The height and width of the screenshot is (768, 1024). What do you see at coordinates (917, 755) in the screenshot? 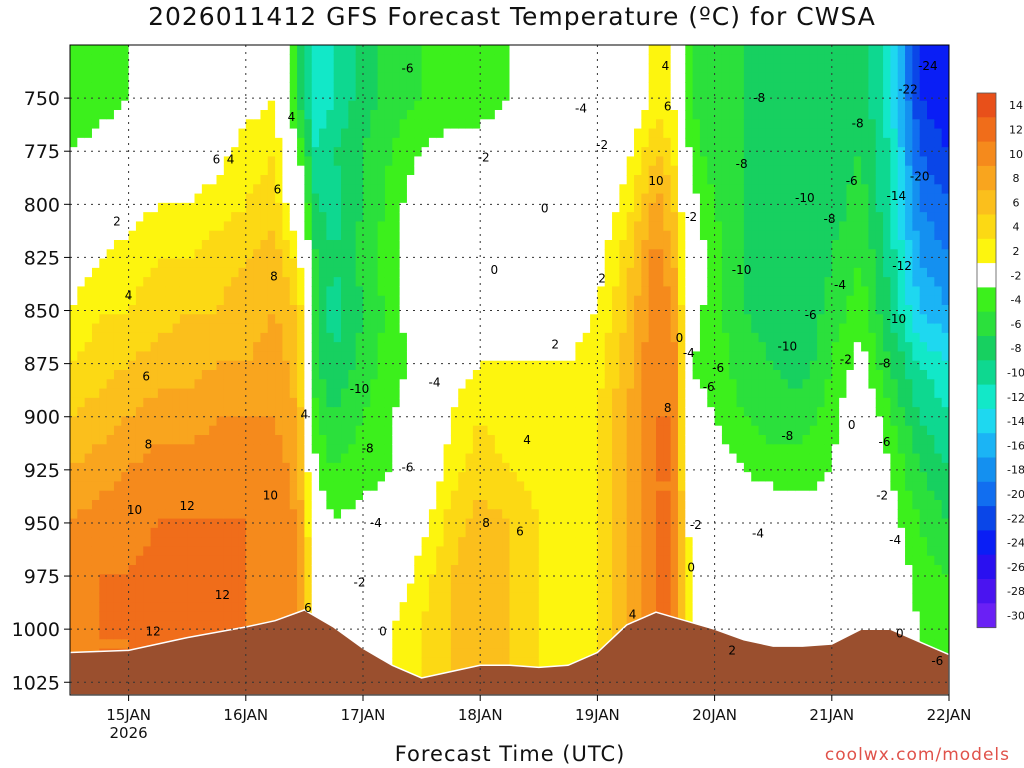
I see `credit-link: coolwx.com/models` at bounding box center [917, 755].